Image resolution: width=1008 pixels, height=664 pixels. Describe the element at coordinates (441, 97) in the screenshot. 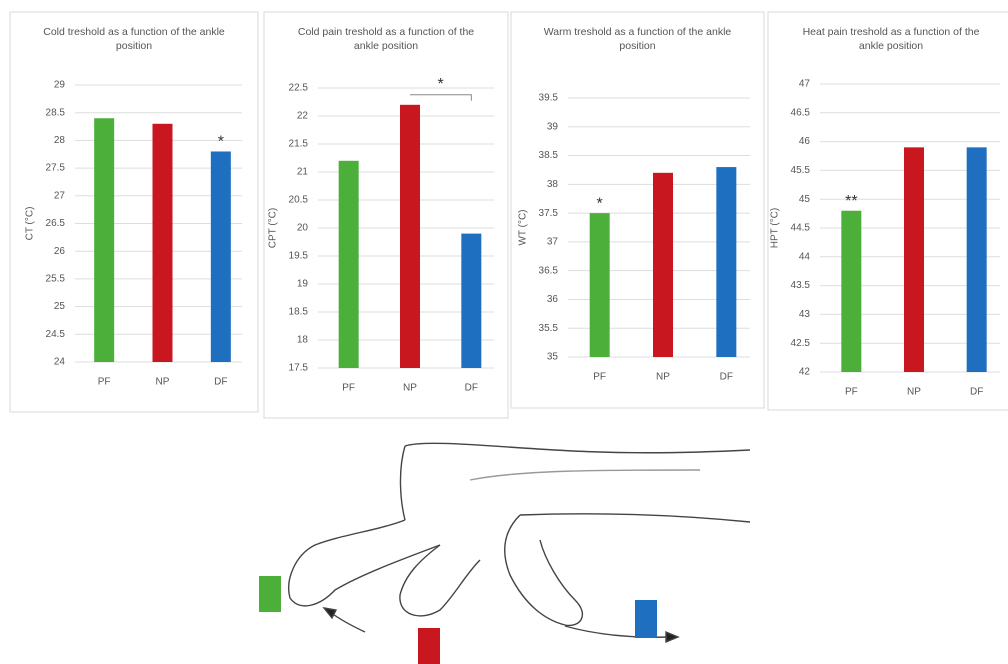

I see `significance-bracket` at that location.